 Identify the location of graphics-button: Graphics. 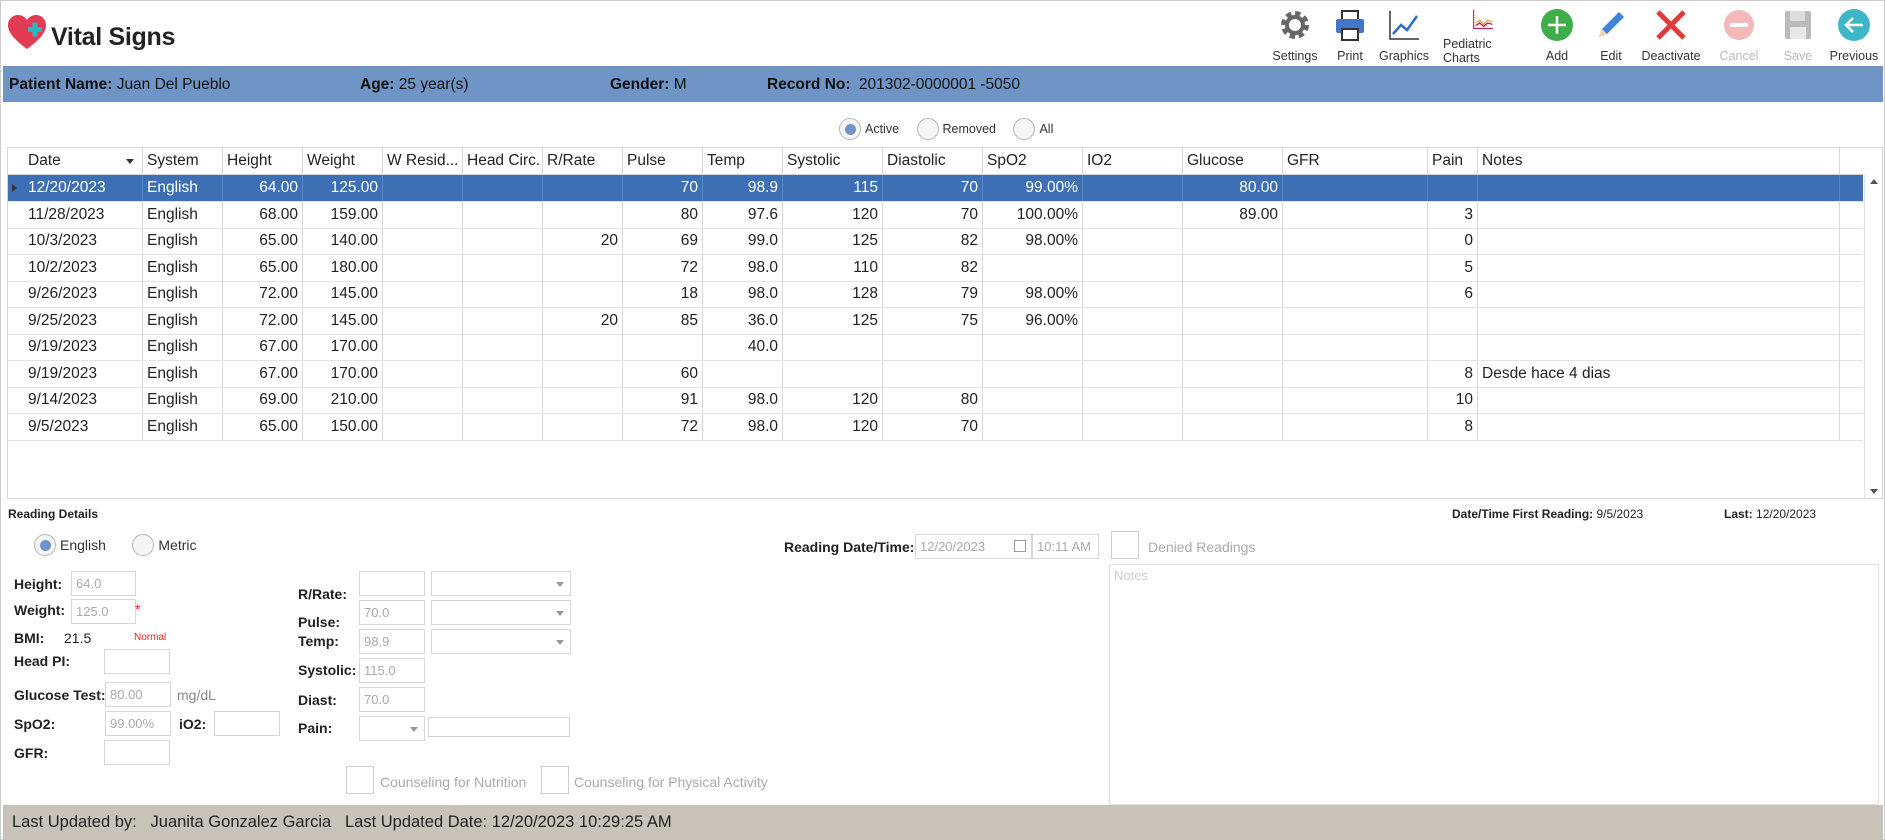
(1404, 36).